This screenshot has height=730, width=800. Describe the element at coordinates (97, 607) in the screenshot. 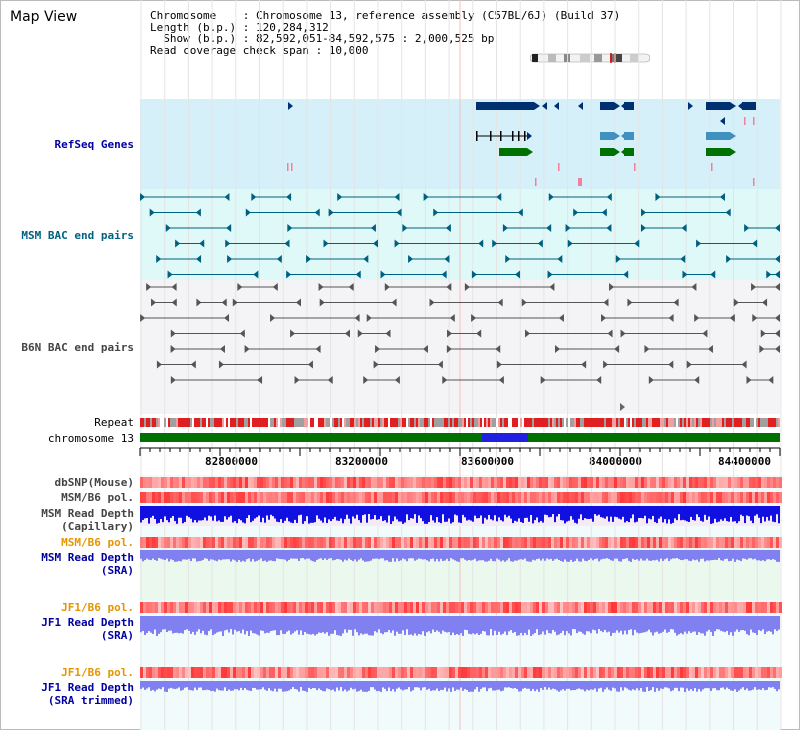

I see `jf1-b6-pol-label: JF1/B6 pol.` at that location.